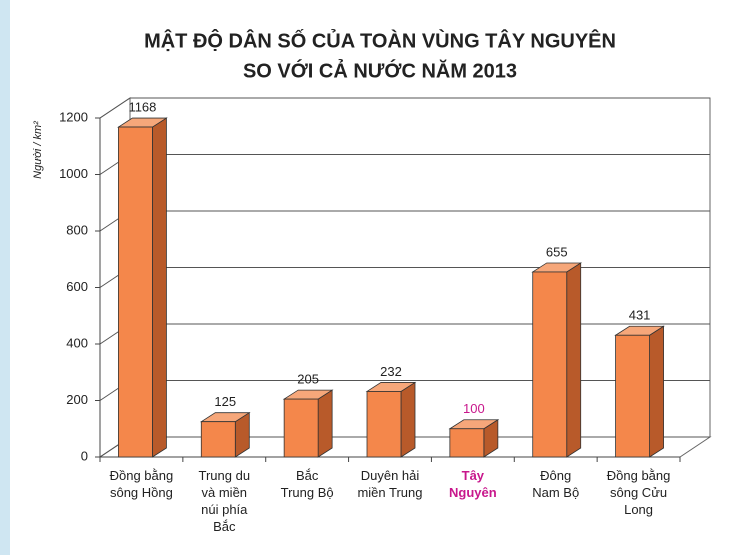  I want to click on value-label: 205, so click(308, 379).